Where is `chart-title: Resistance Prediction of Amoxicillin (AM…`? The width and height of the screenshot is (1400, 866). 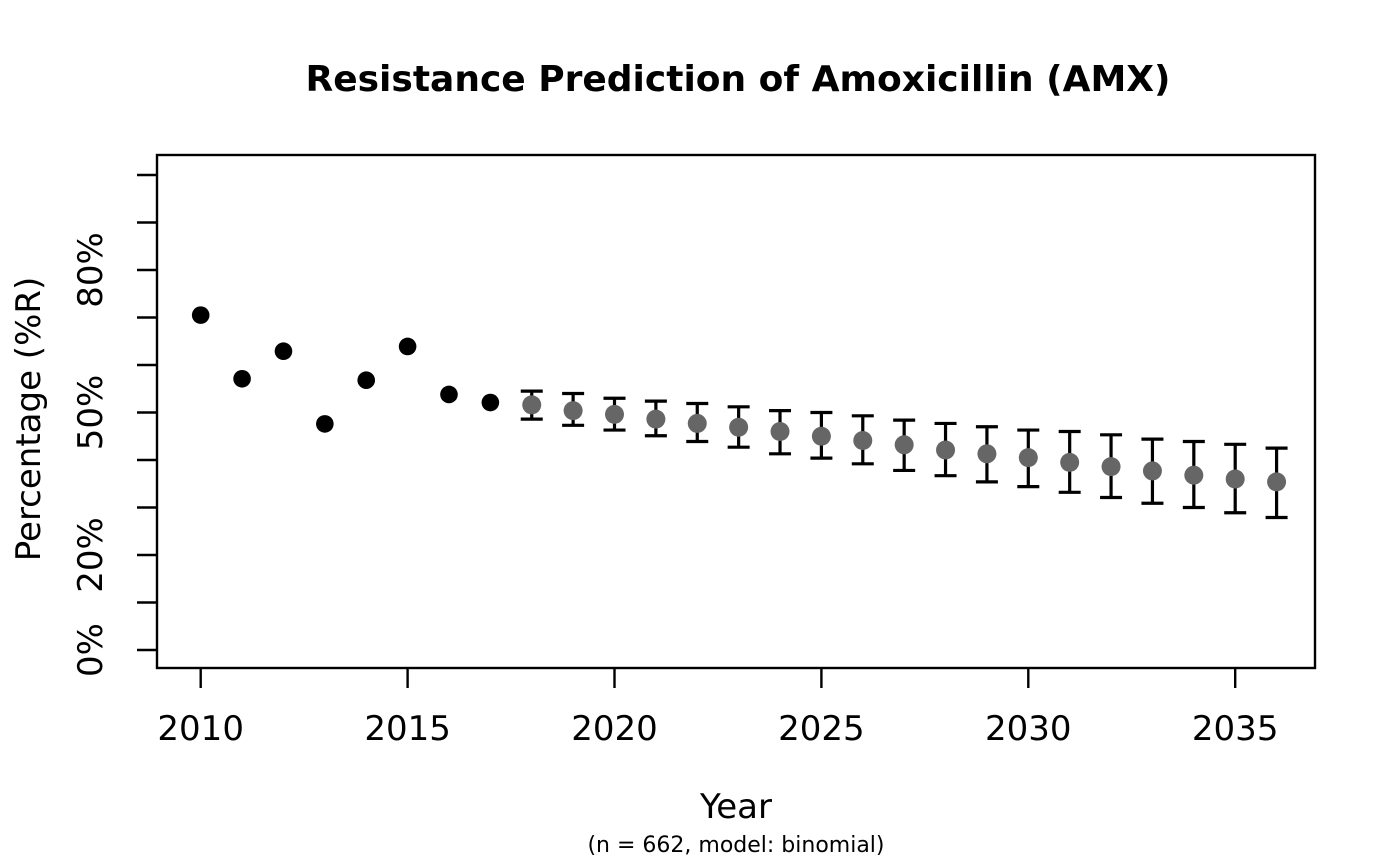
chart-title: Resistance Prediction of Amoxicillin (AM… is located at coordinates (737, 79).